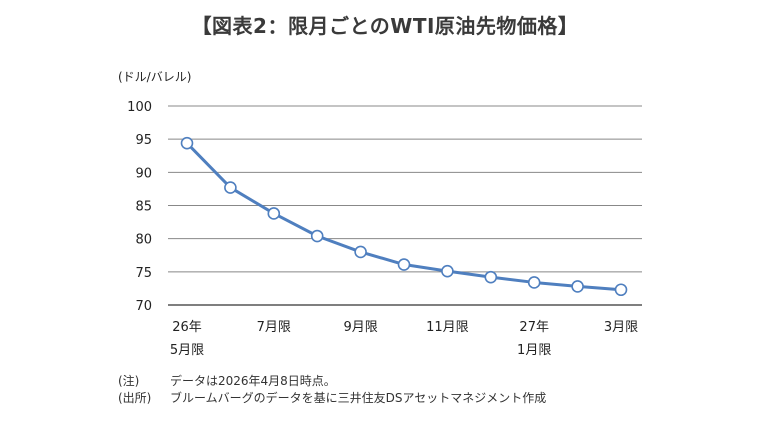  I want to click on x-tick-label: 3月限, so click(621, 327).